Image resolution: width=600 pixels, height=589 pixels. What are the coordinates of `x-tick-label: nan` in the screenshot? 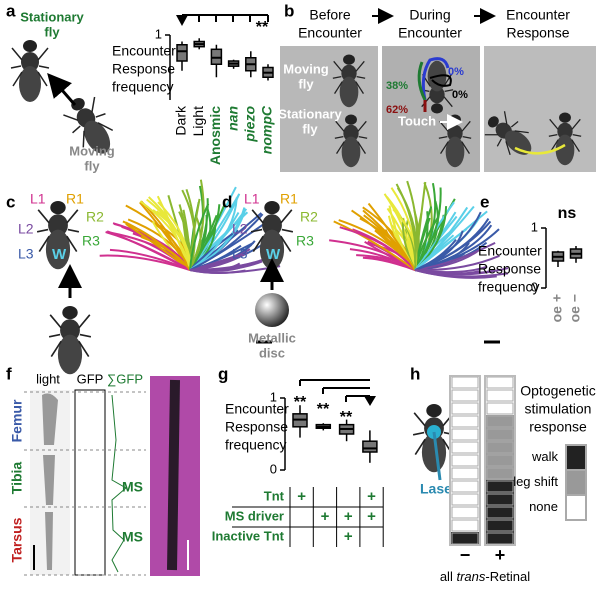 It's located at (232, 118).